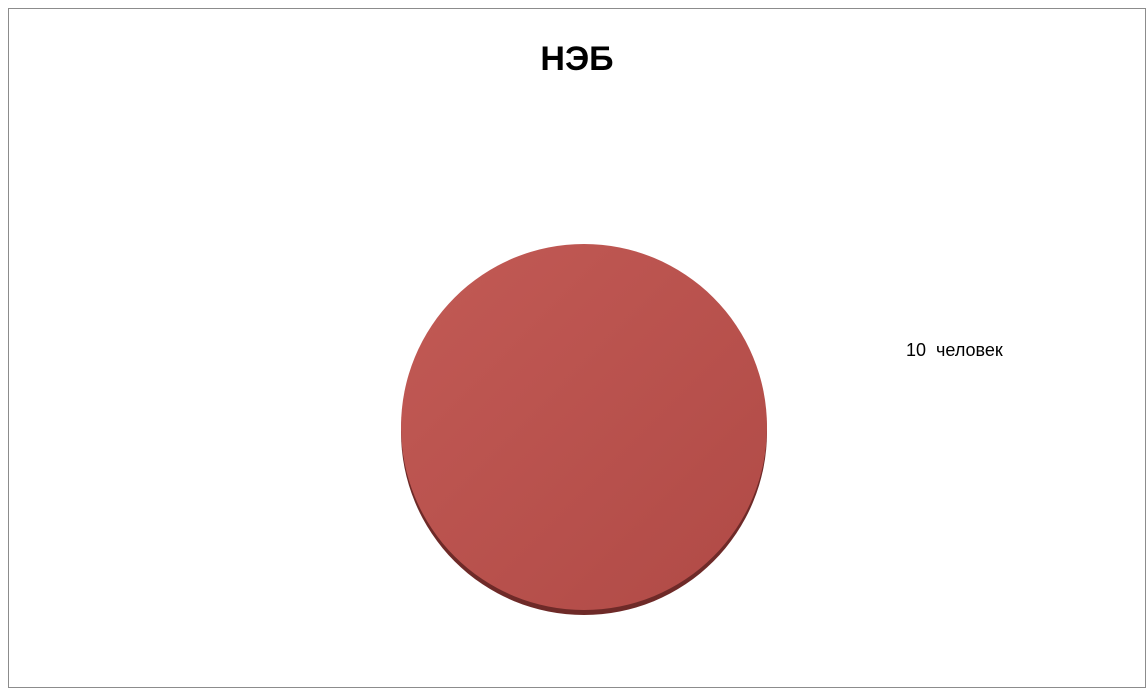 The image size is (1147, 688). Describe the element at coordinates (577, 59) in the screenshot. I see `chart-title: НЭБ` at that location.